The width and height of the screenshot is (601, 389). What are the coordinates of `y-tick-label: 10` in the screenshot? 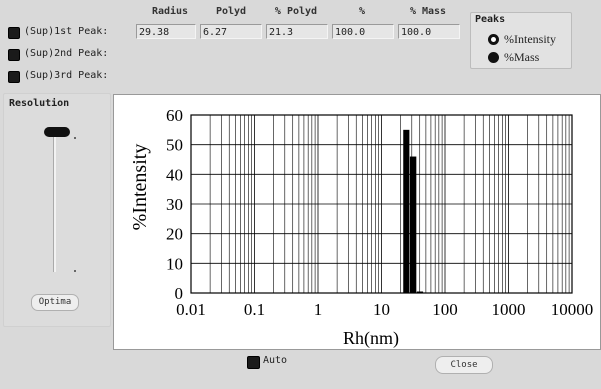 It's located at (174, 263).